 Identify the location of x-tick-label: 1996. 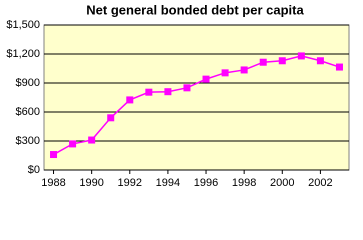
(206, 183).